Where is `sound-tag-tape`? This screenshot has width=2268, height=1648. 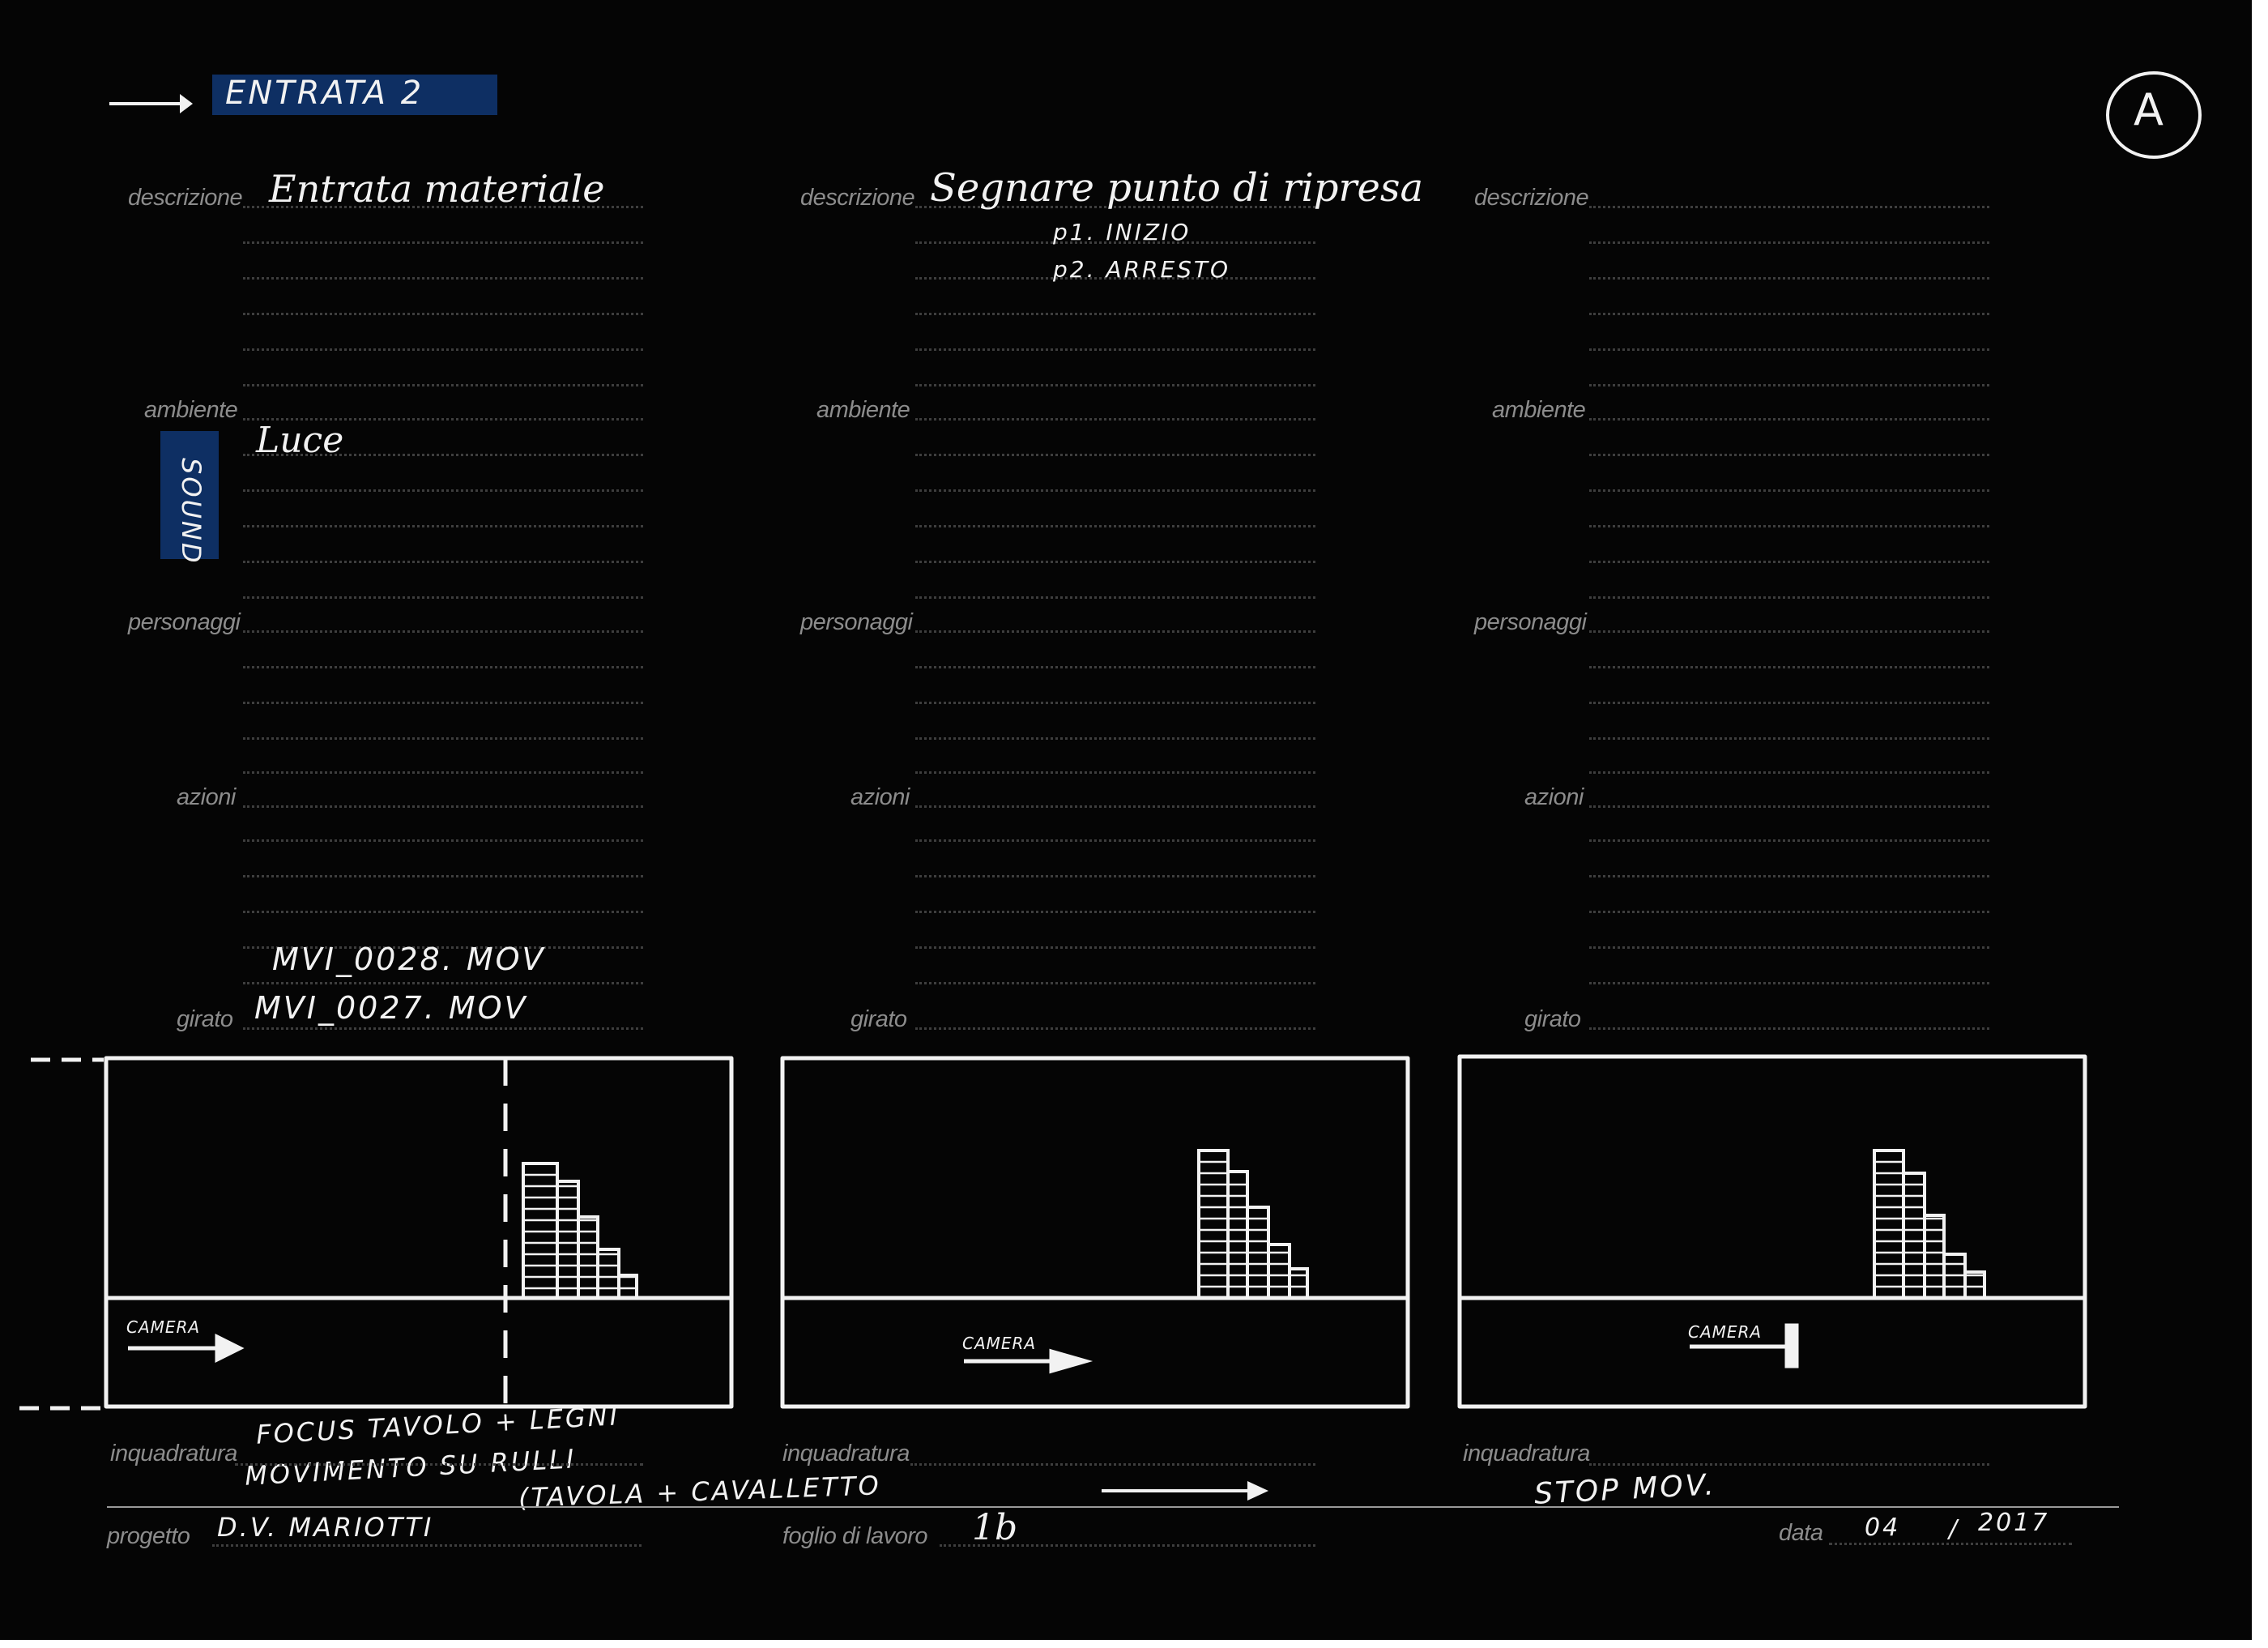
sound-tag-tape is located at coordinates (189, 495).